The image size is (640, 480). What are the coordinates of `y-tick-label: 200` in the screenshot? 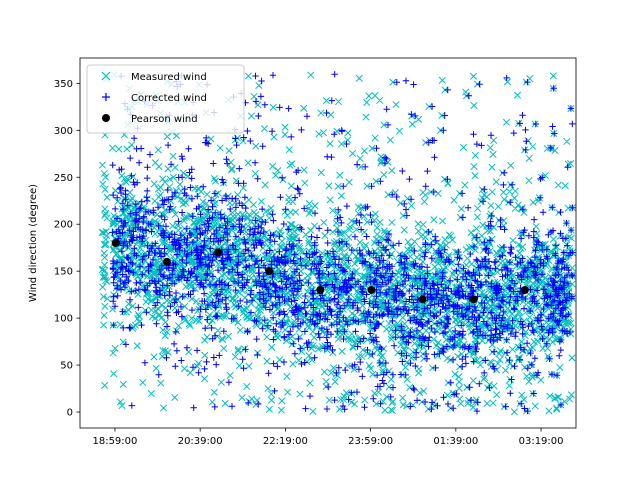 It's located at (63, 225).